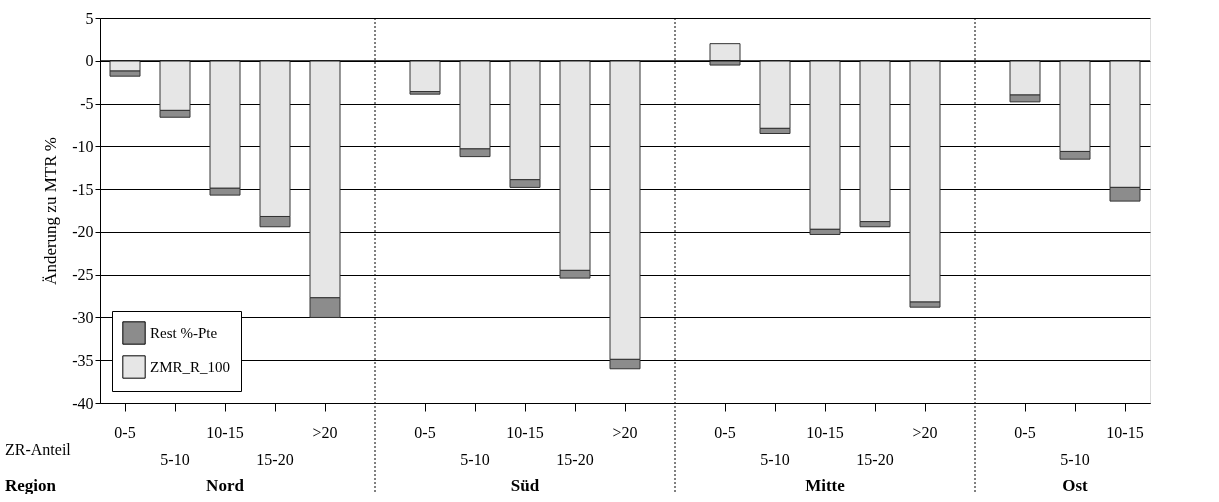  What do you see at coordinates (89, 61) in the screenshot?
I see `y-tick-label: 0` at bounding box center [89, 61].